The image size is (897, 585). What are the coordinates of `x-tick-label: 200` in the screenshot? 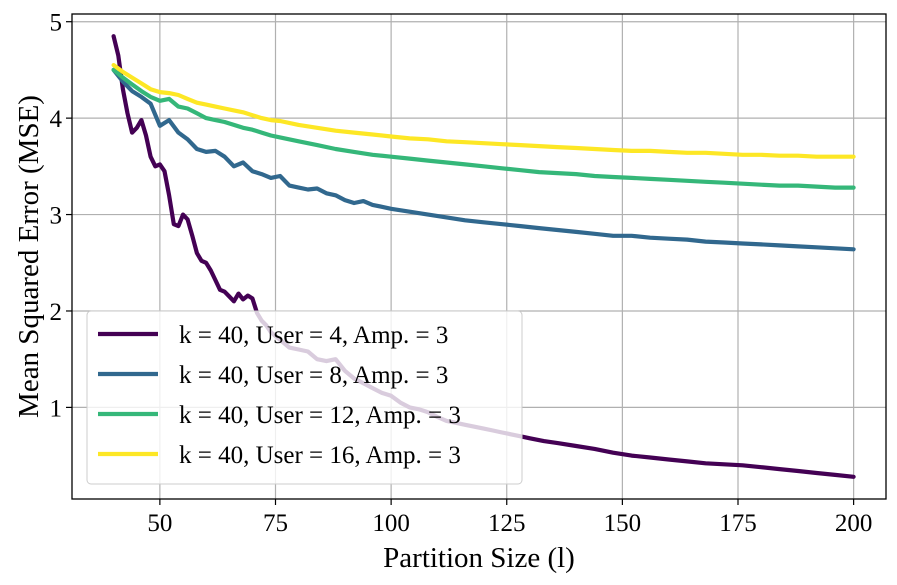 It's located at (854, 523).